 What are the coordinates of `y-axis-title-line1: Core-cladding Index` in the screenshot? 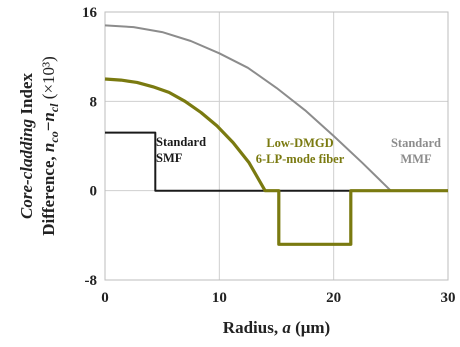 It's located at (26, 146).